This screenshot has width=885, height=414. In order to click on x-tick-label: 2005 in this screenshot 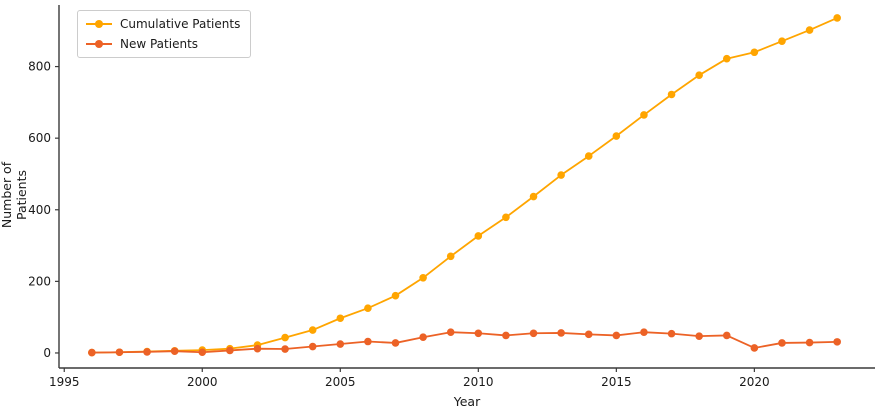, I will do `click(340, 382)`.